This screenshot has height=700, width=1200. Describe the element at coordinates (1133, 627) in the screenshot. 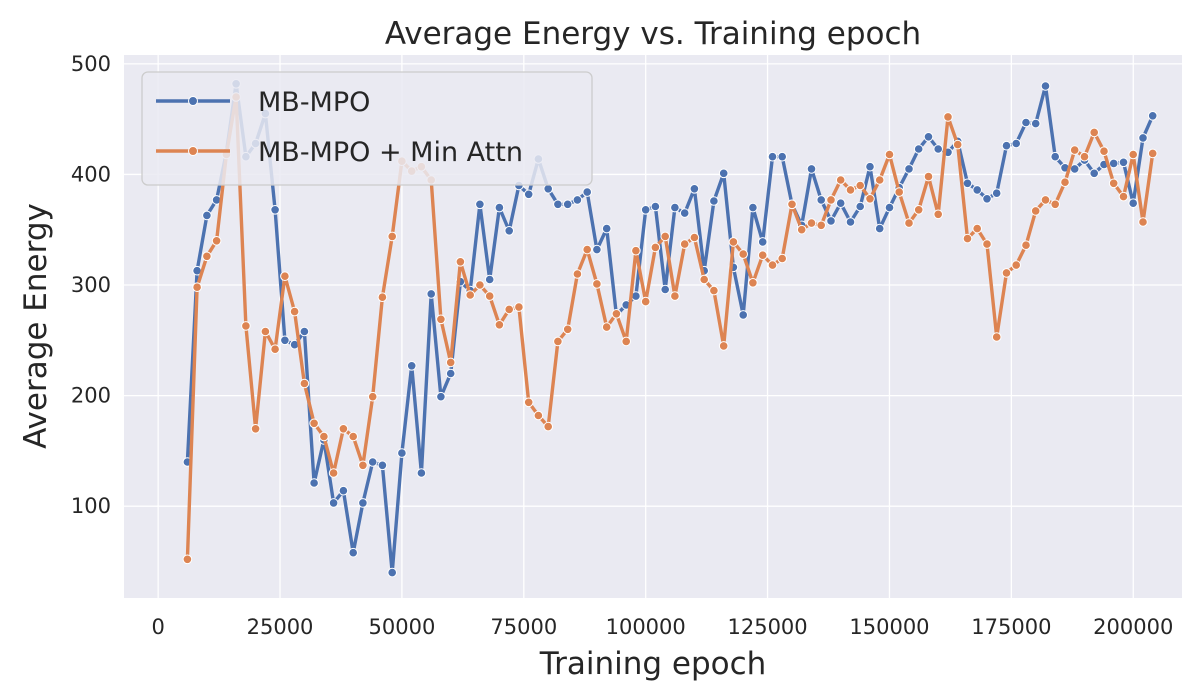

I see `x-tick-label: 200000` at that location.